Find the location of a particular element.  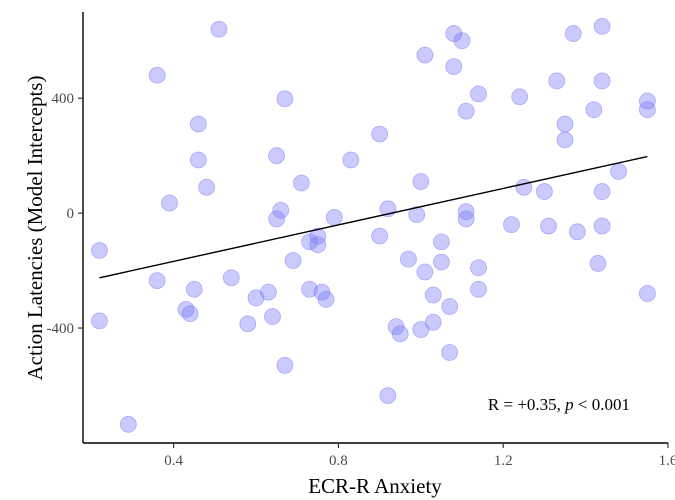

annotation-suffix: < 0.001 is located at coordinates (602, 404).